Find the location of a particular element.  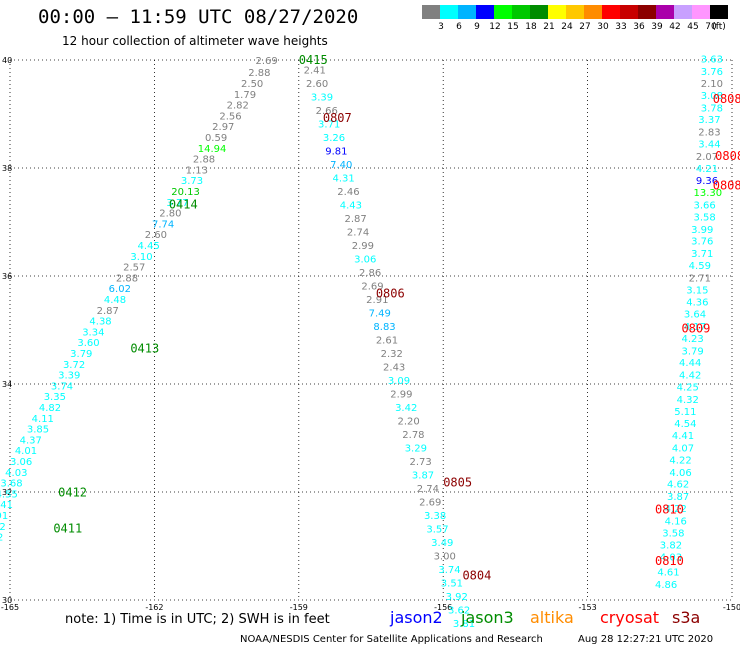

legend-label: 15 is located at coordinates (513, 27).